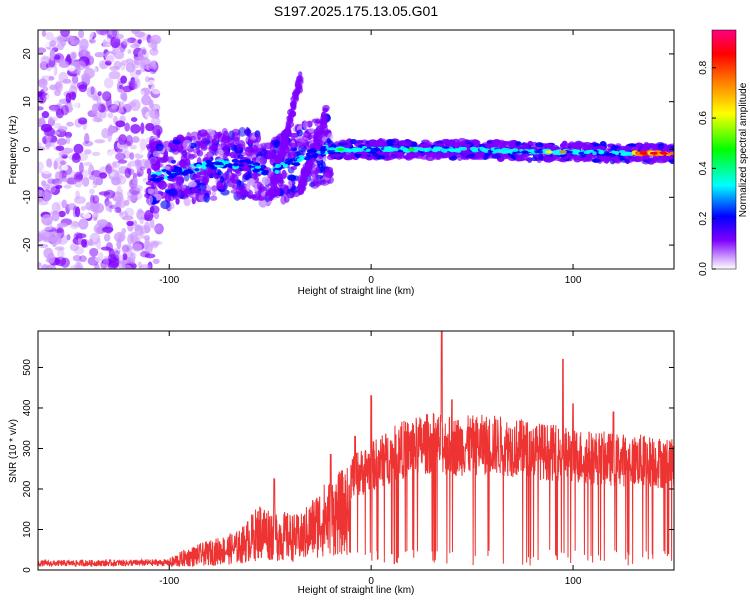 The height and width of the screenshot is (600, 750). Describe the element at coordinates (743, 149) in the screenshot. I see `colorbar-label: Normalized spectral amplitude` at that location.